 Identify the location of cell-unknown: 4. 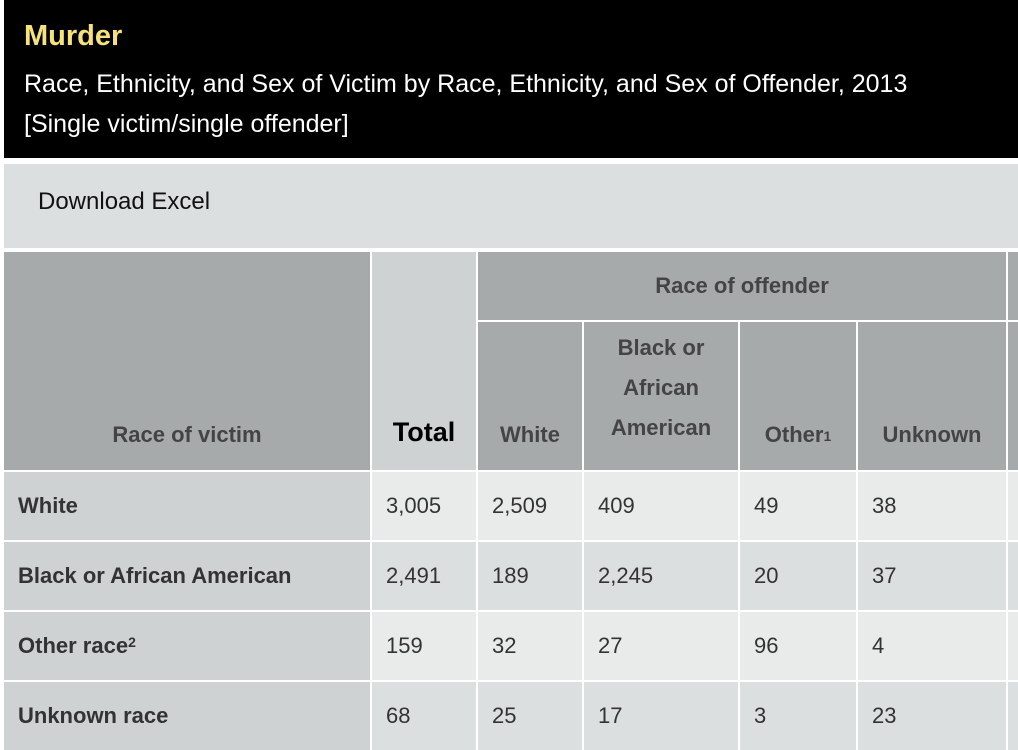
(932, 646).